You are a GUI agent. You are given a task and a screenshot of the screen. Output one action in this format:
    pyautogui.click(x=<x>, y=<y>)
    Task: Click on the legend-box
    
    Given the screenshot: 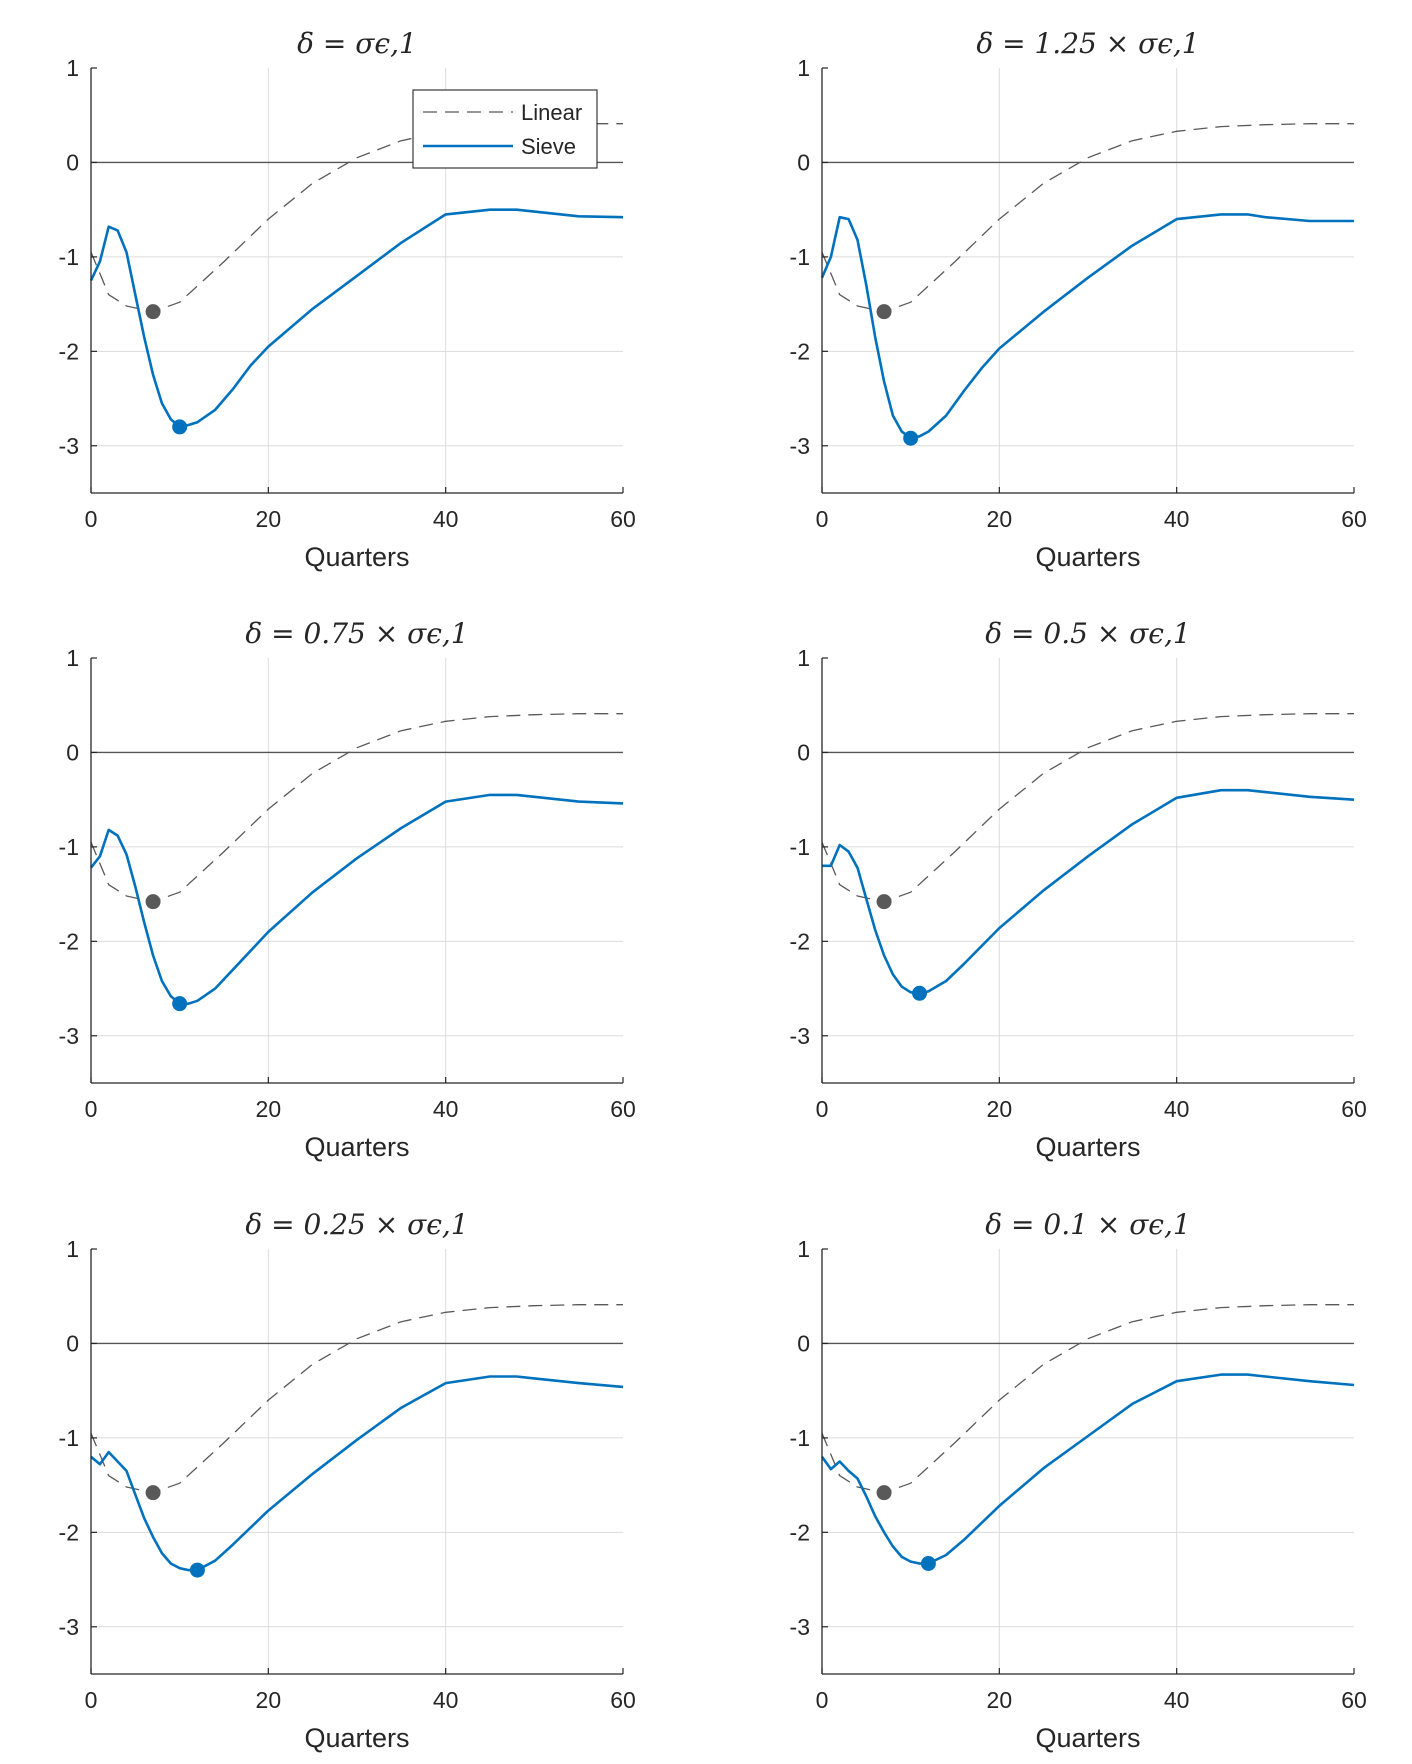 What is the action you would take?
    pyautogui.click(x=505, y=129)
    